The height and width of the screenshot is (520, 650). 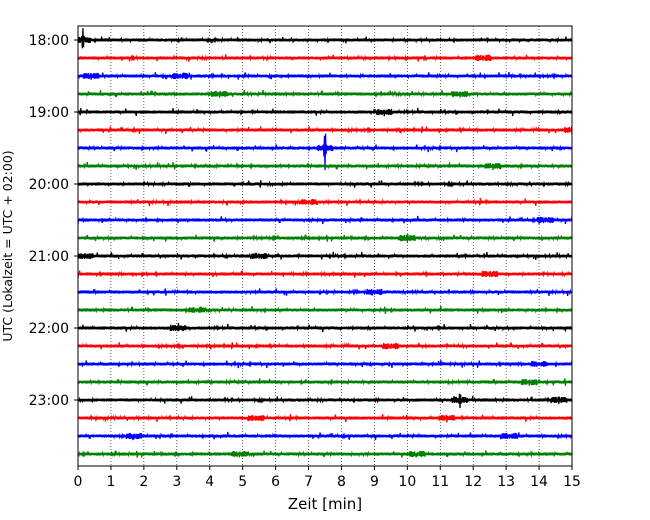 What do you see at coordinates (49, 401) in the screenshot?
I see `y-tick-label: 23:00` at bounding box center [49, 401].